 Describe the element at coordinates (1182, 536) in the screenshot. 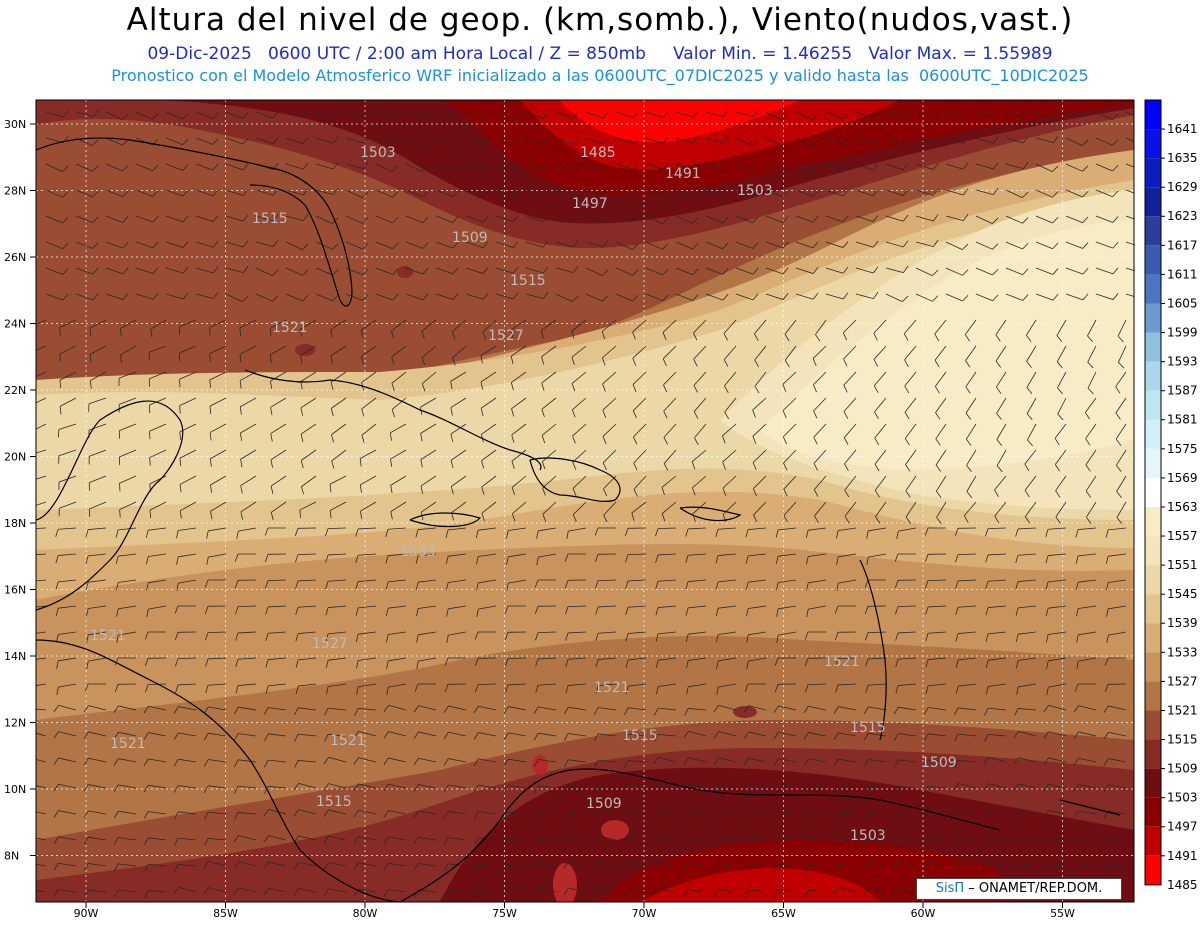

I see `colorbar-label: 1557` at that location.